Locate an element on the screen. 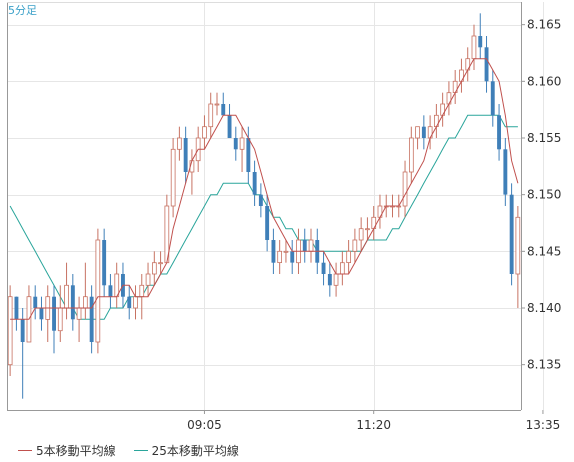  y-tick-label-3: 8.150 is located at coordinates (544, 195).